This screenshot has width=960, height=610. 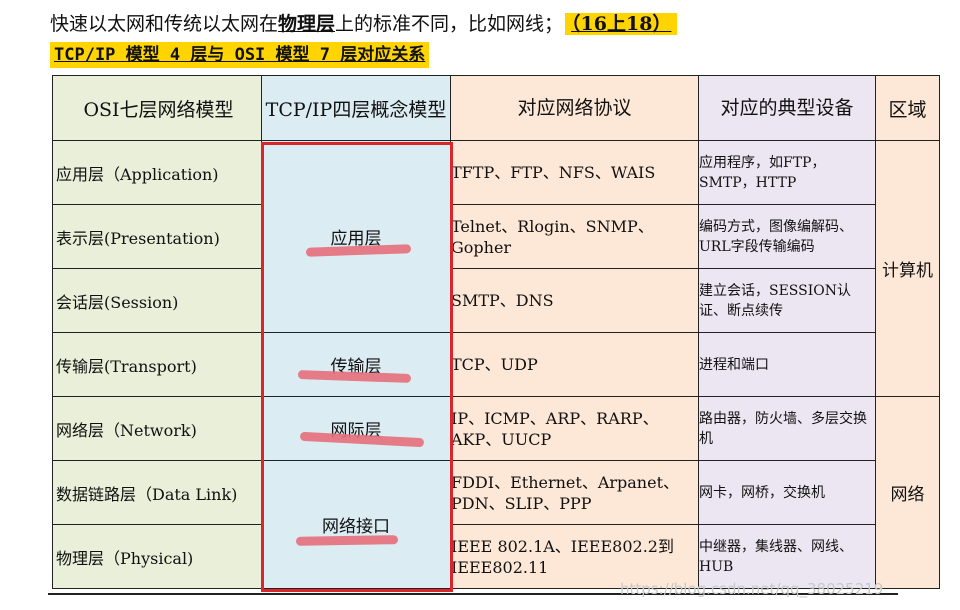 What do you see at coordinates (787, 364) in the screenshot?
I see `device-cell: 进程和端口` at bounding box center [787, 364].